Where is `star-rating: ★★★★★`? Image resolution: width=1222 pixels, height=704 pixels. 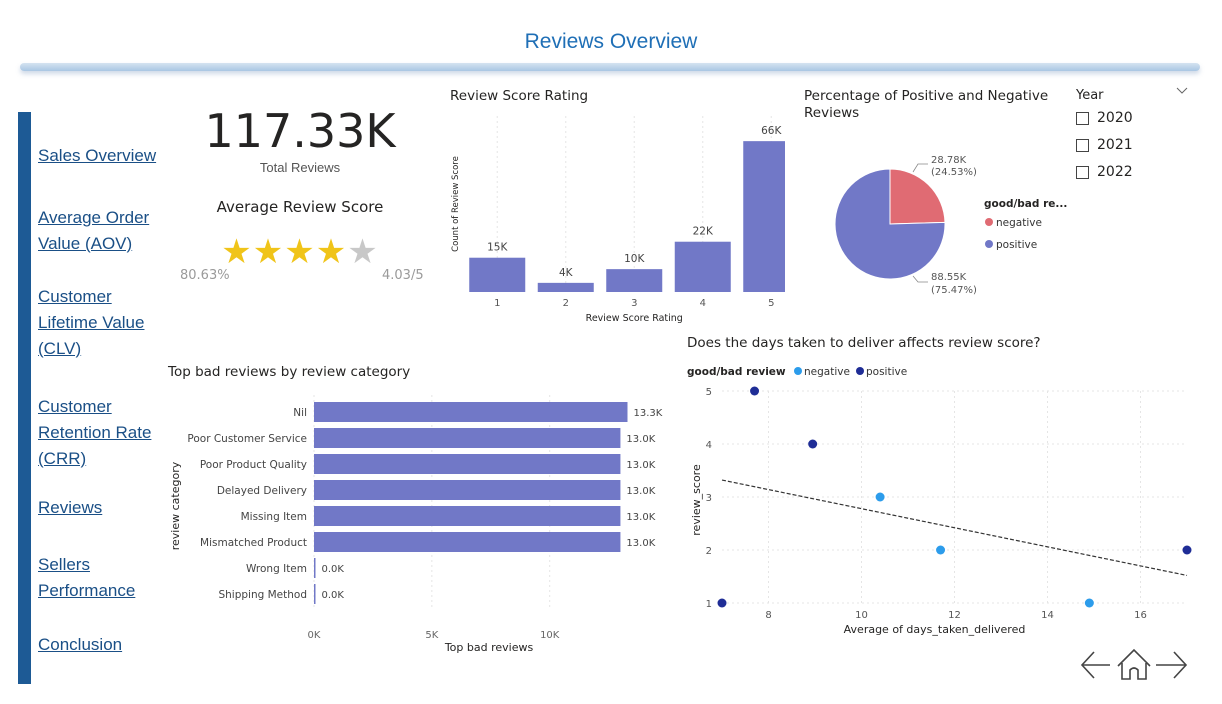
star-rating: ★★★★★ is located at coordinates (300, 252).